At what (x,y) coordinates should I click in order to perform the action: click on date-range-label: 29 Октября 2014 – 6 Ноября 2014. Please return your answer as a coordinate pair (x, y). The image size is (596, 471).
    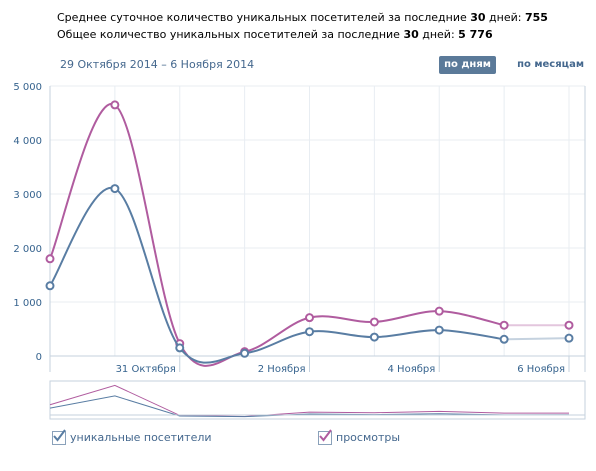
    Looking at the image, I should click on (157, 64).